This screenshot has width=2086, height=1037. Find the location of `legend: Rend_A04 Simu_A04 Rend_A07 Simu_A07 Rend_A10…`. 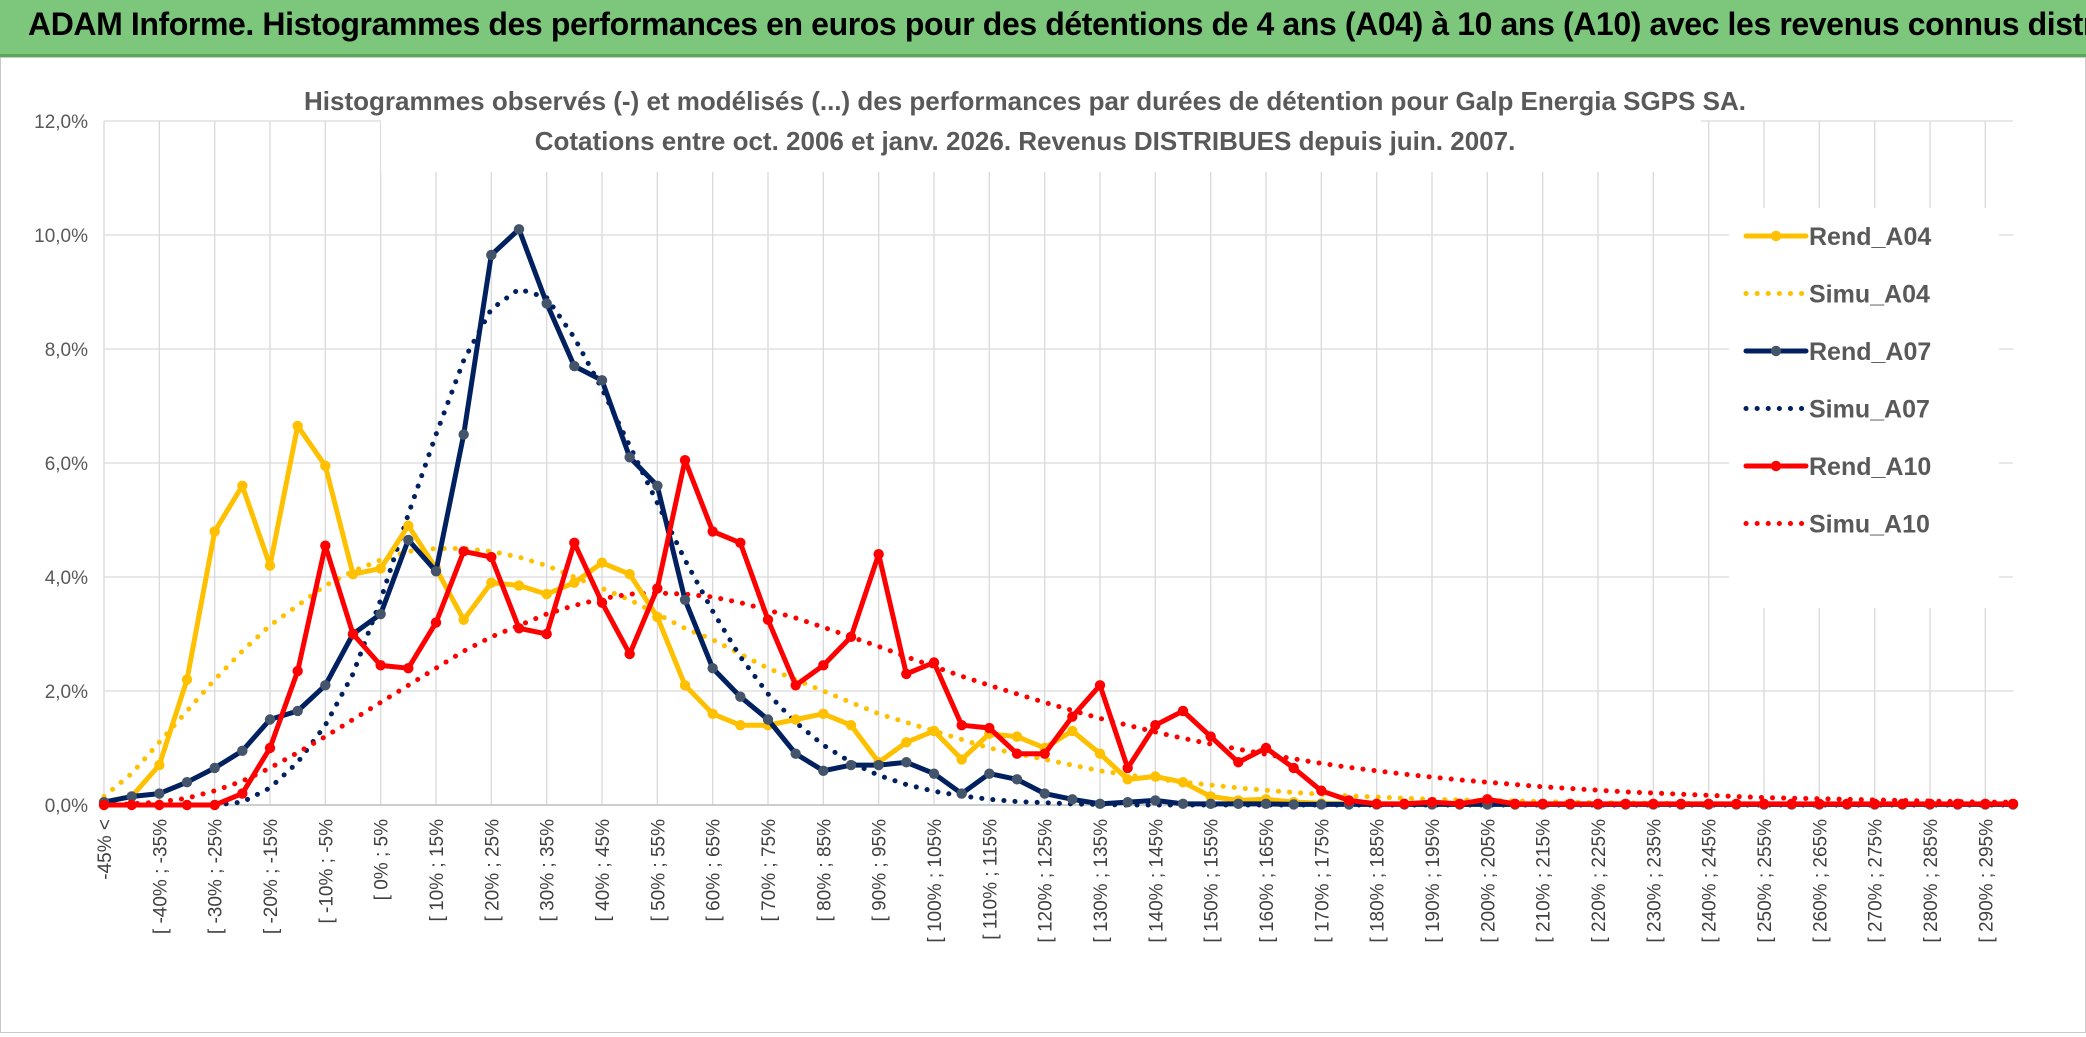

legend: Rend_A04 Simu_A04 Rend_A07 Simu_A07 Rend_A10… is located at coordinates (1864, 408).